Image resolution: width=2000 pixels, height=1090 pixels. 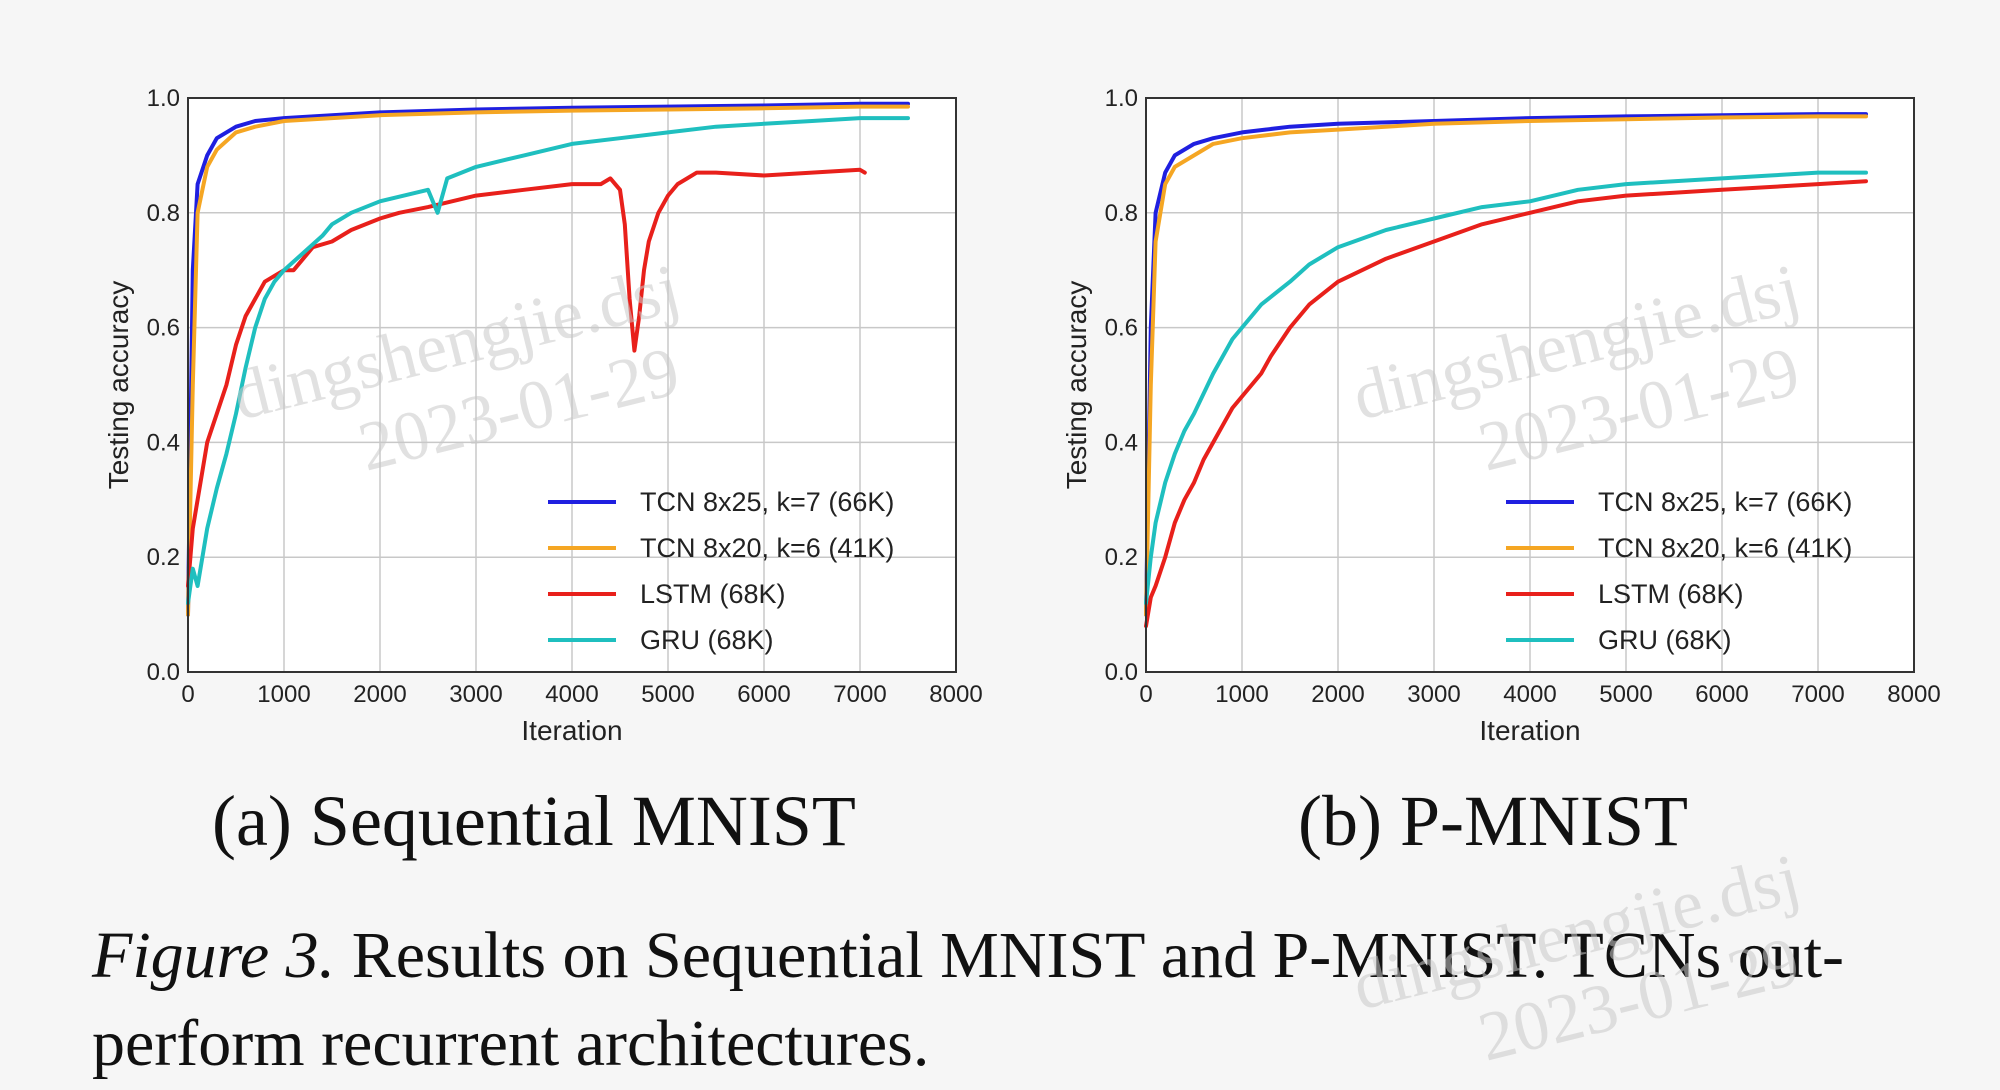 I want to click on subcaption-b: (b) P-MNIST, so click(x=1493, y=821).